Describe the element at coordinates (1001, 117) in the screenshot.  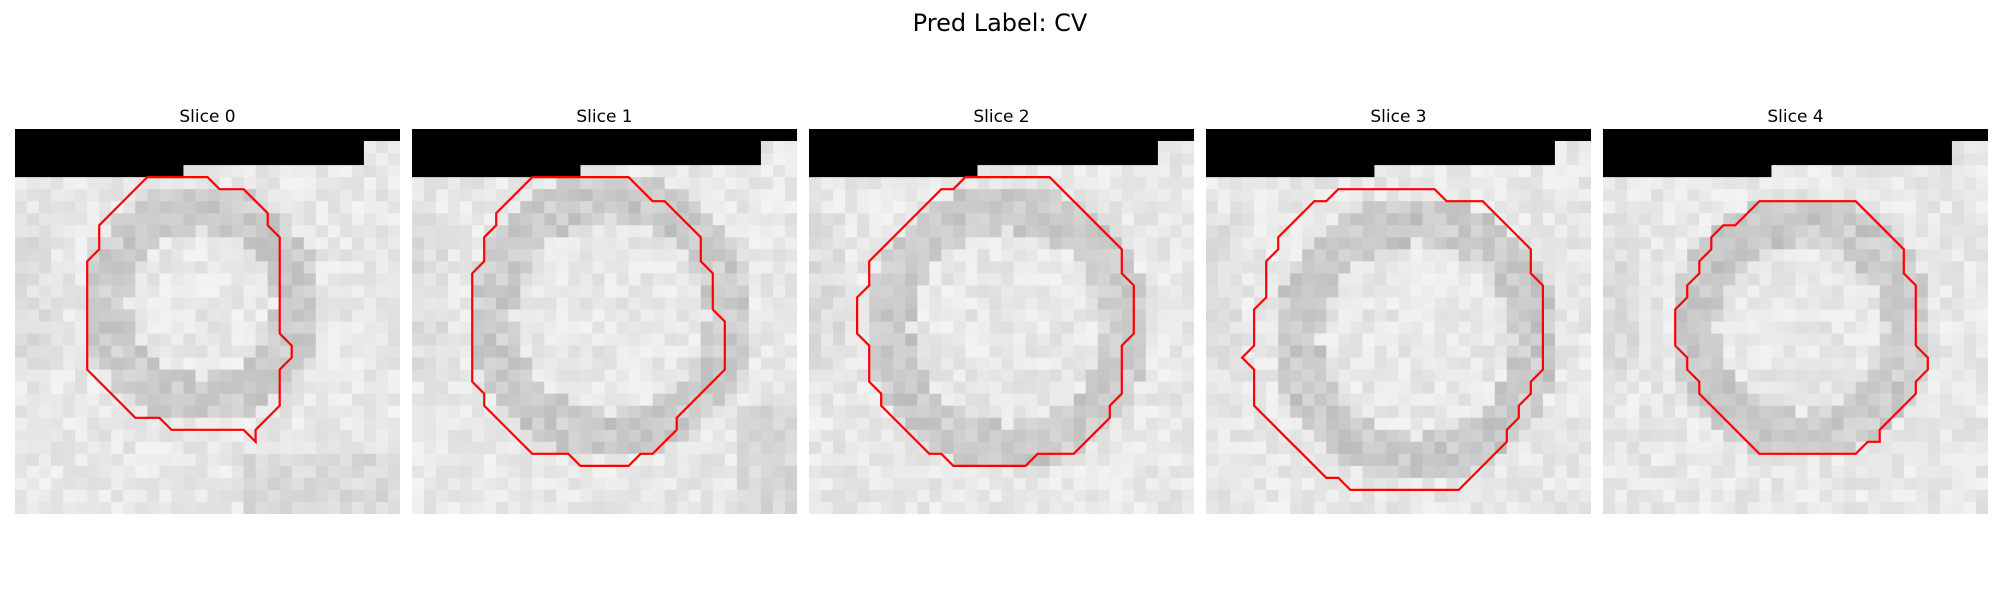
I see `slice-title-2: Slice 2` at that location.